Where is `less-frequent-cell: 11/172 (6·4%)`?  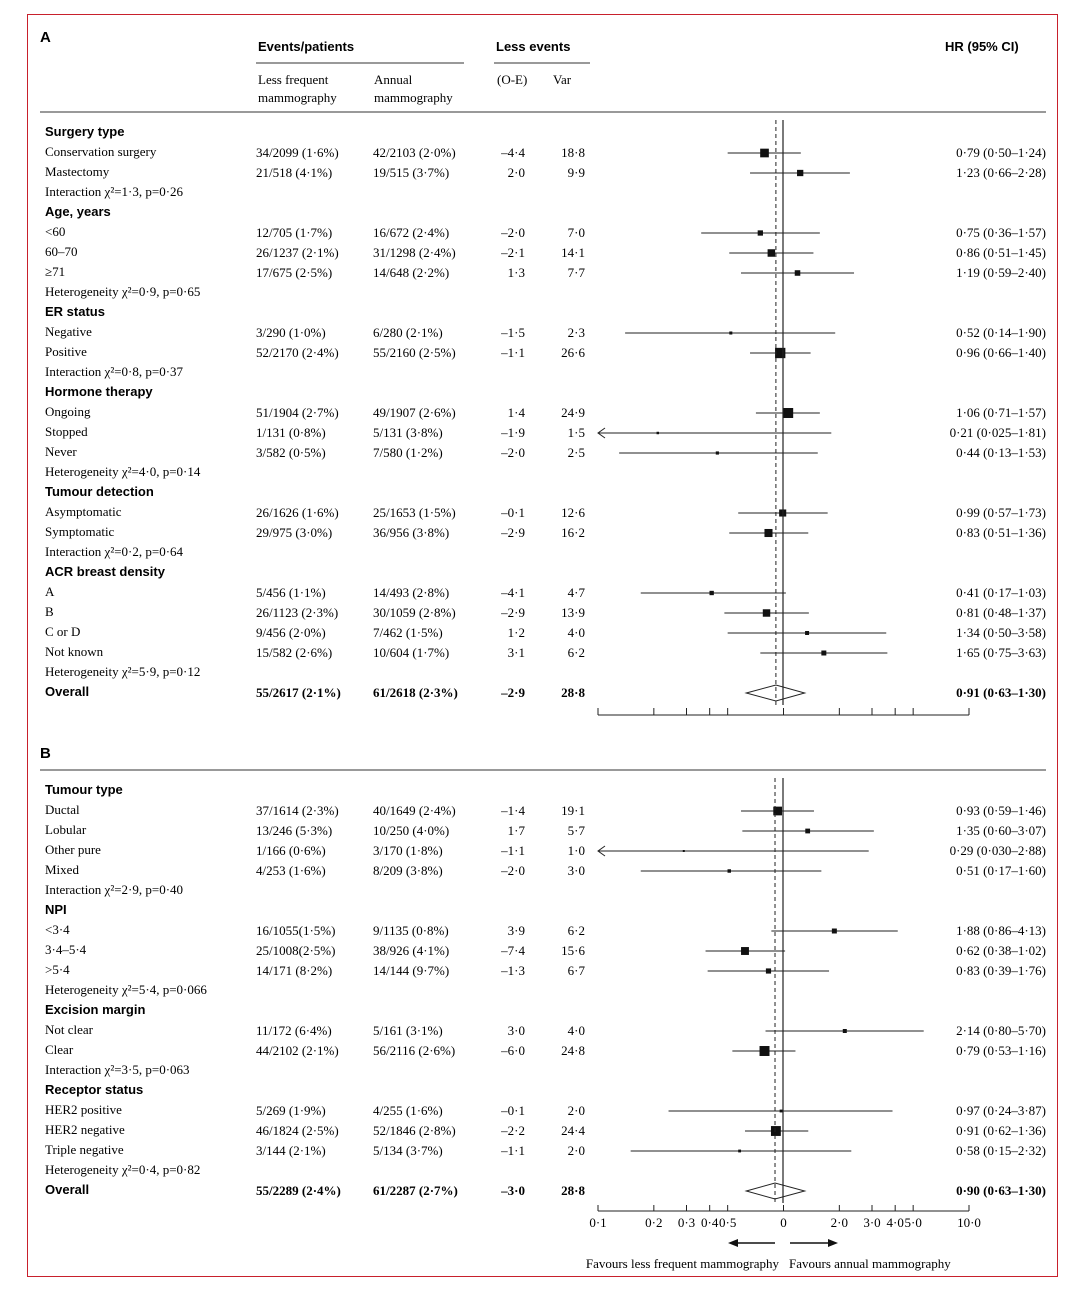
less-frequent-cell: 11/172 (6·4%) is located at coordinates (294, 1030).